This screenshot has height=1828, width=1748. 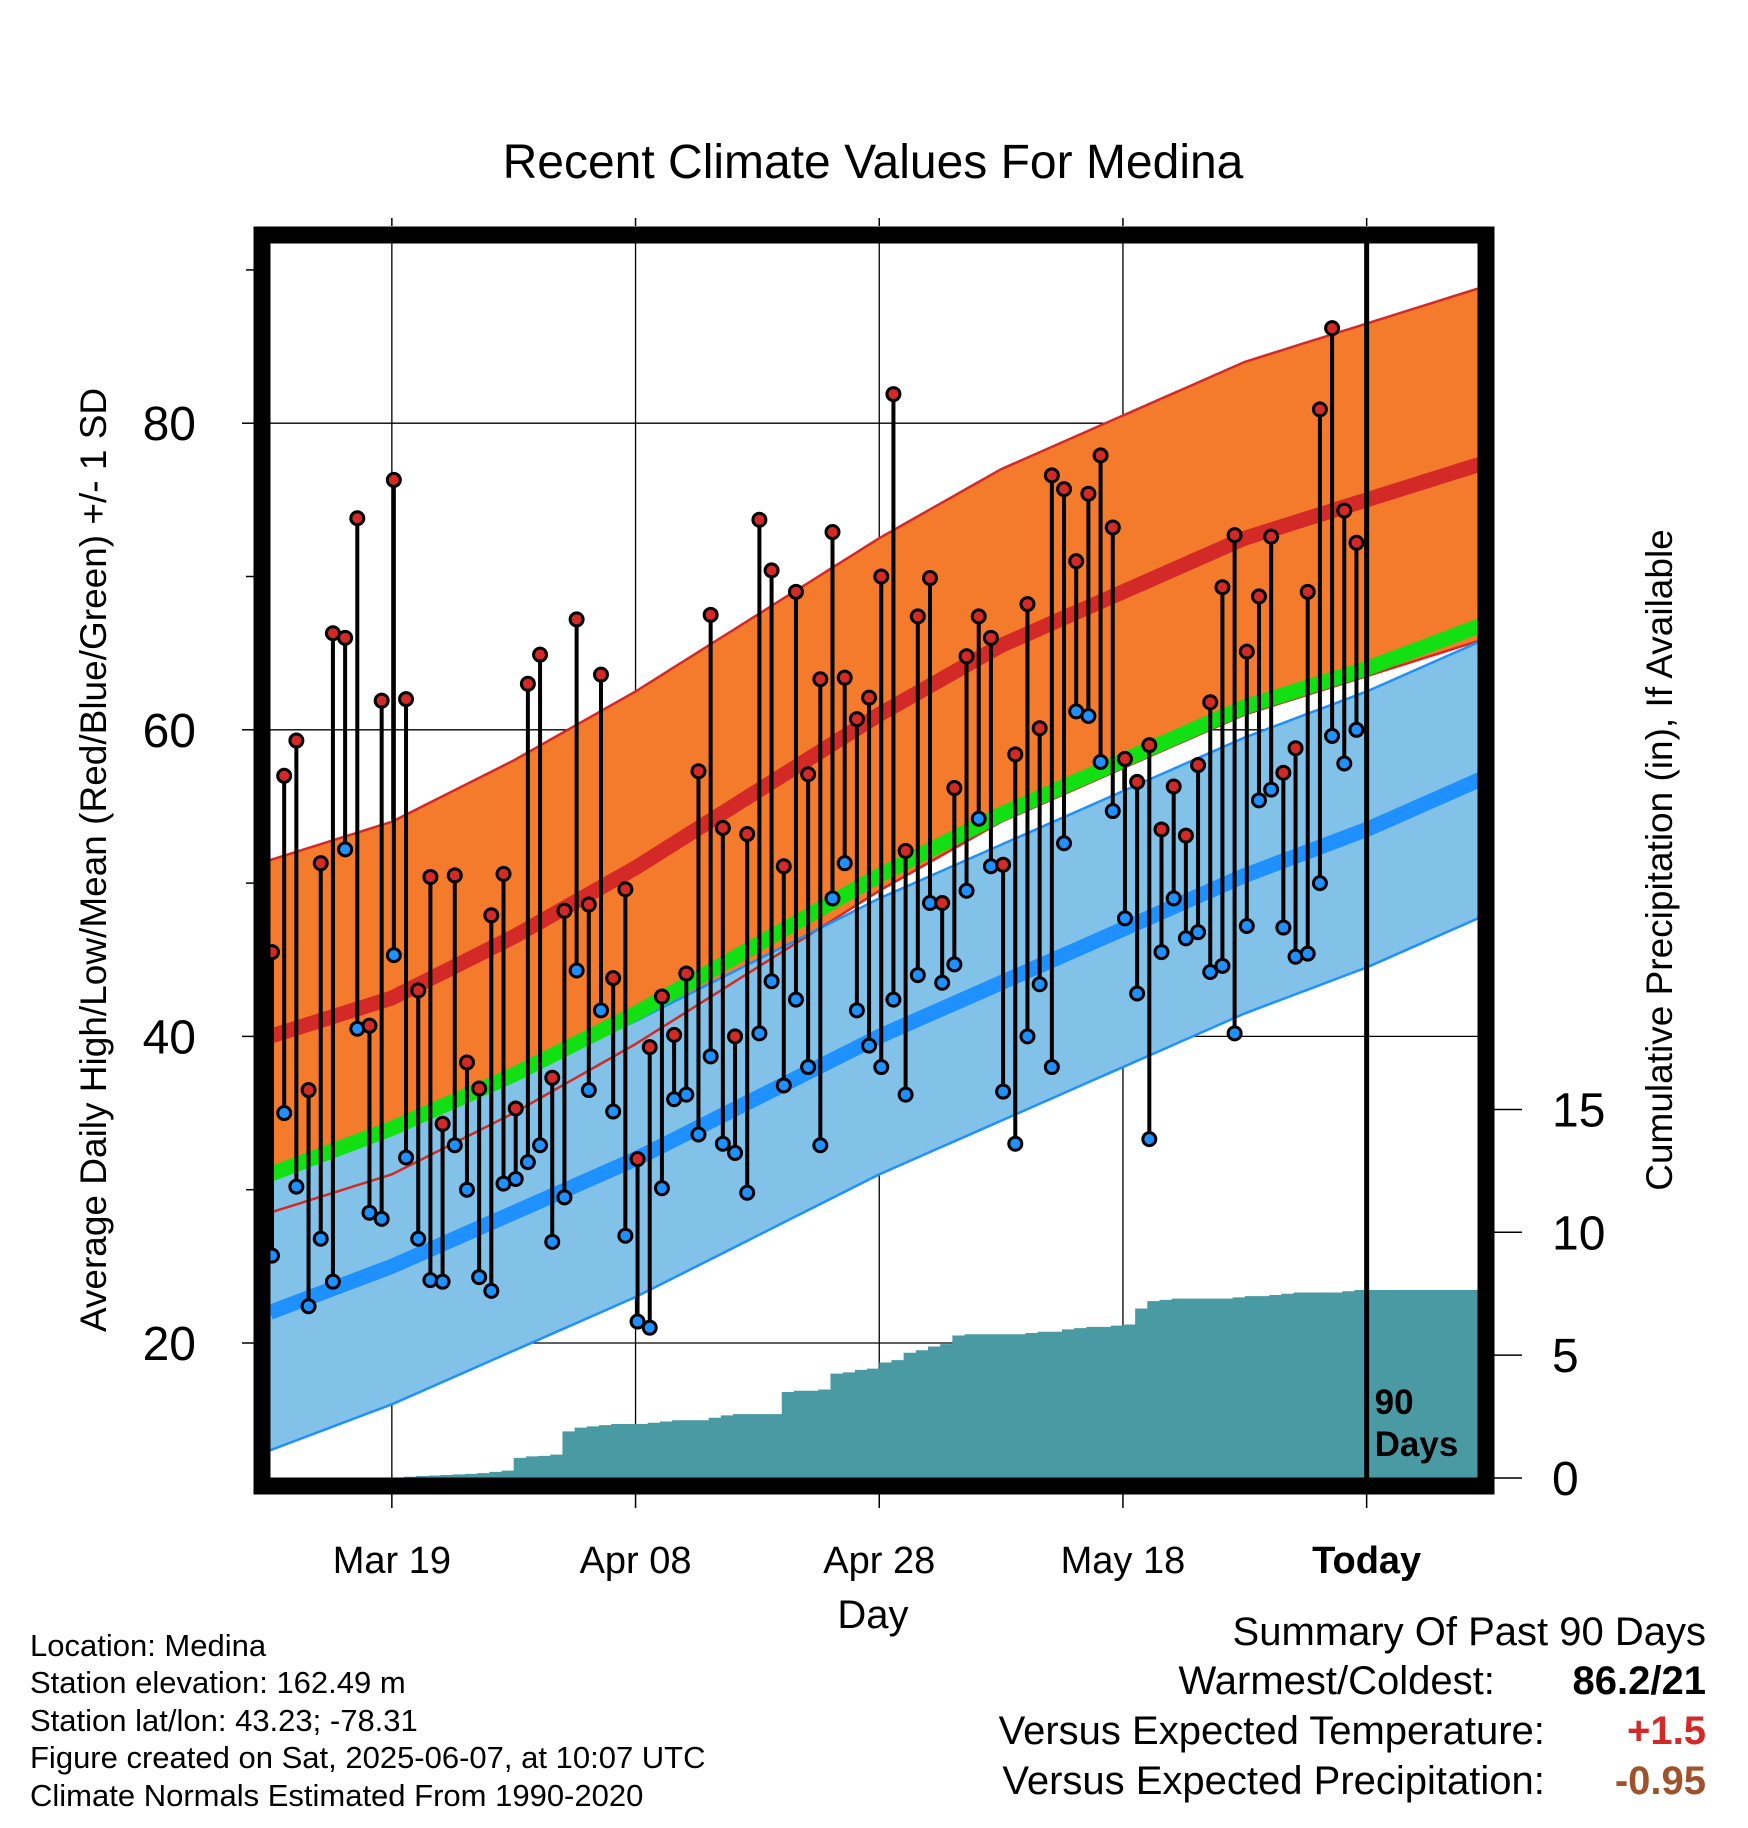 I want to click on summary-temp-label: Versus Expected Temperature:, so click(x=1271, y=1731).